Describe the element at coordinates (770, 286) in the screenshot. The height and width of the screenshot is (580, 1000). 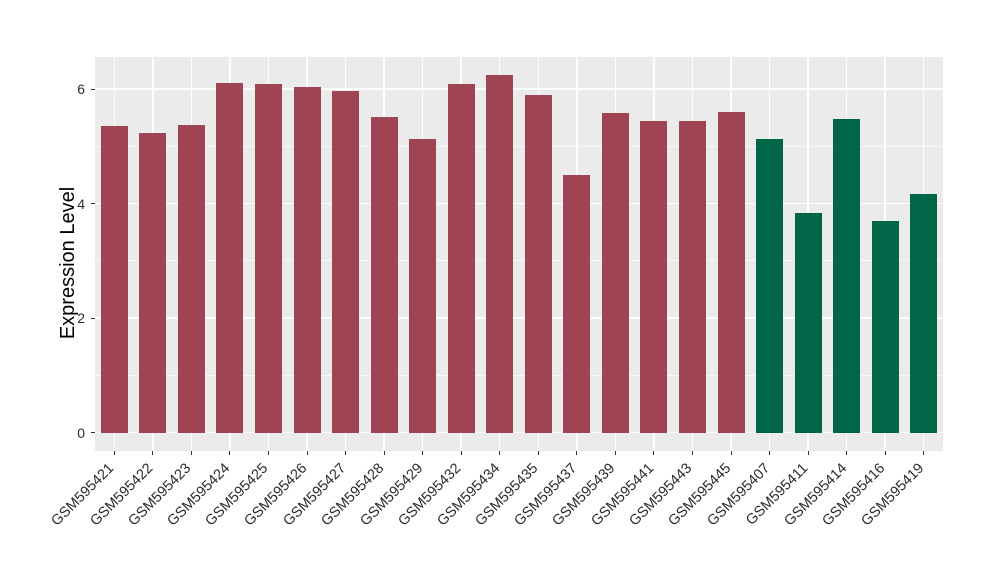
I see `bar-GSM595407` at that location.